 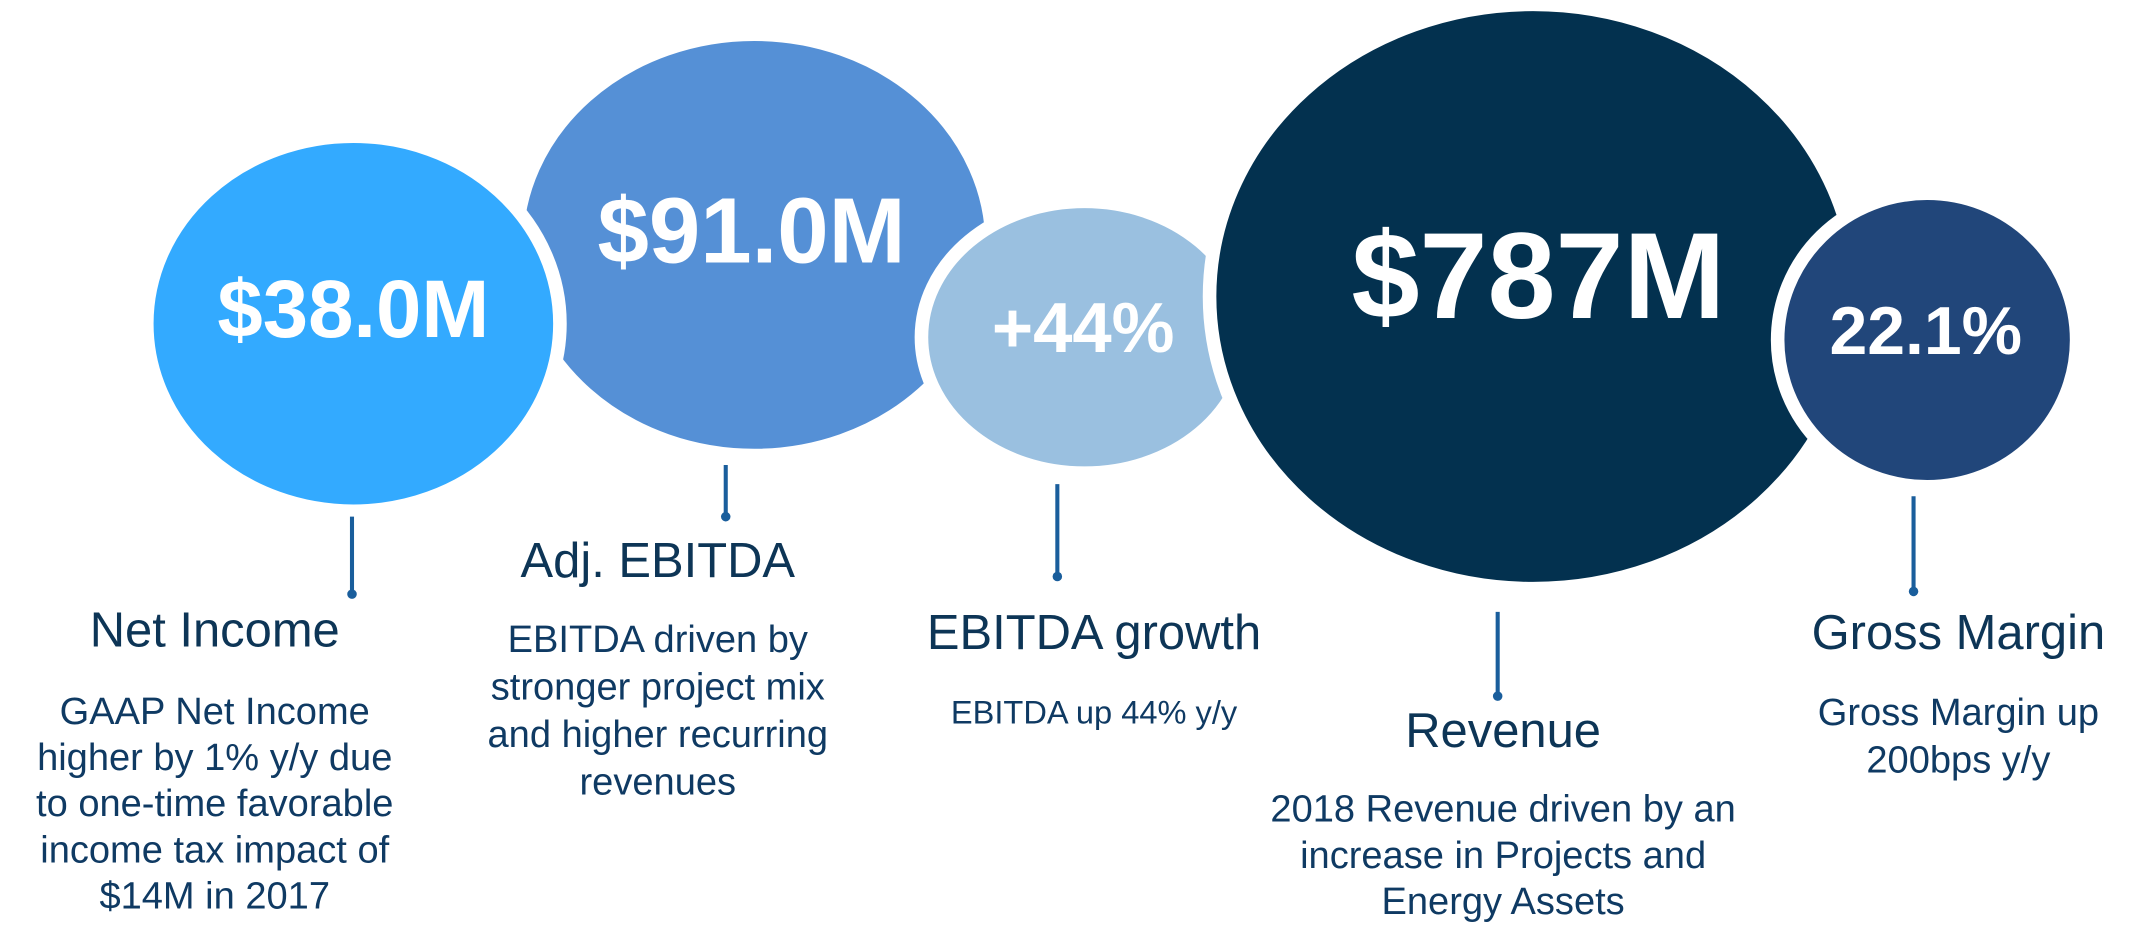 I want to click on metric-description: increase in Projects and, so click(x=1503, y=856).